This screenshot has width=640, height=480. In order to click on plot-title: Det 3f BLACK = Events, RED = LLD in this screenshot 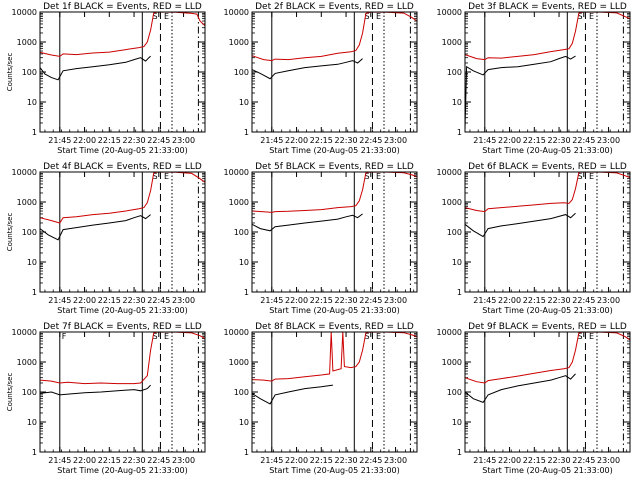, I will do `click(547, 7)`.